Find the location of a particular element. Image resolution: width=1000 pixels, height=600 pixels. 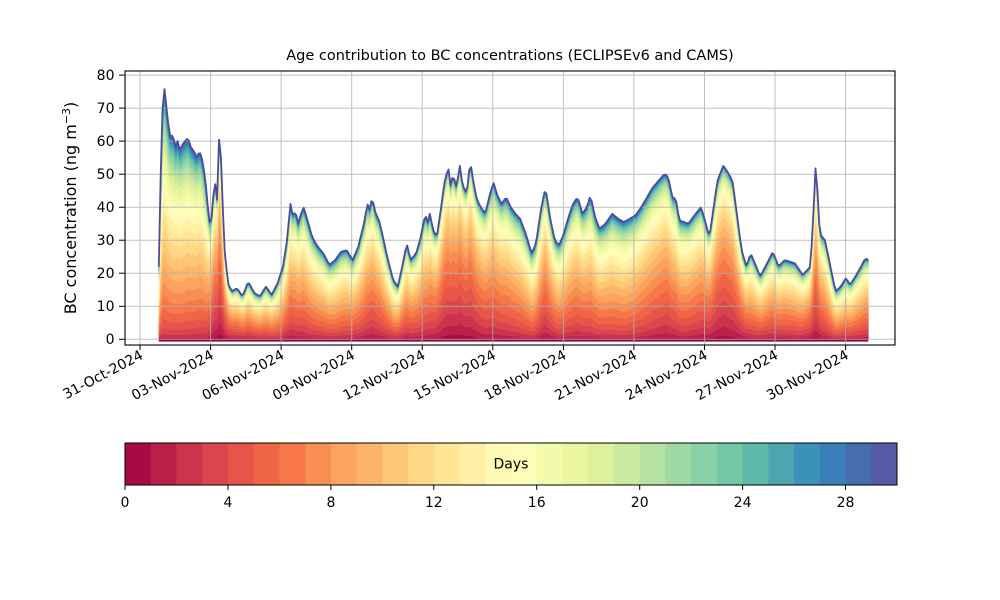

y-axis-label-suffix: ) is located at coordinates (70, 105).